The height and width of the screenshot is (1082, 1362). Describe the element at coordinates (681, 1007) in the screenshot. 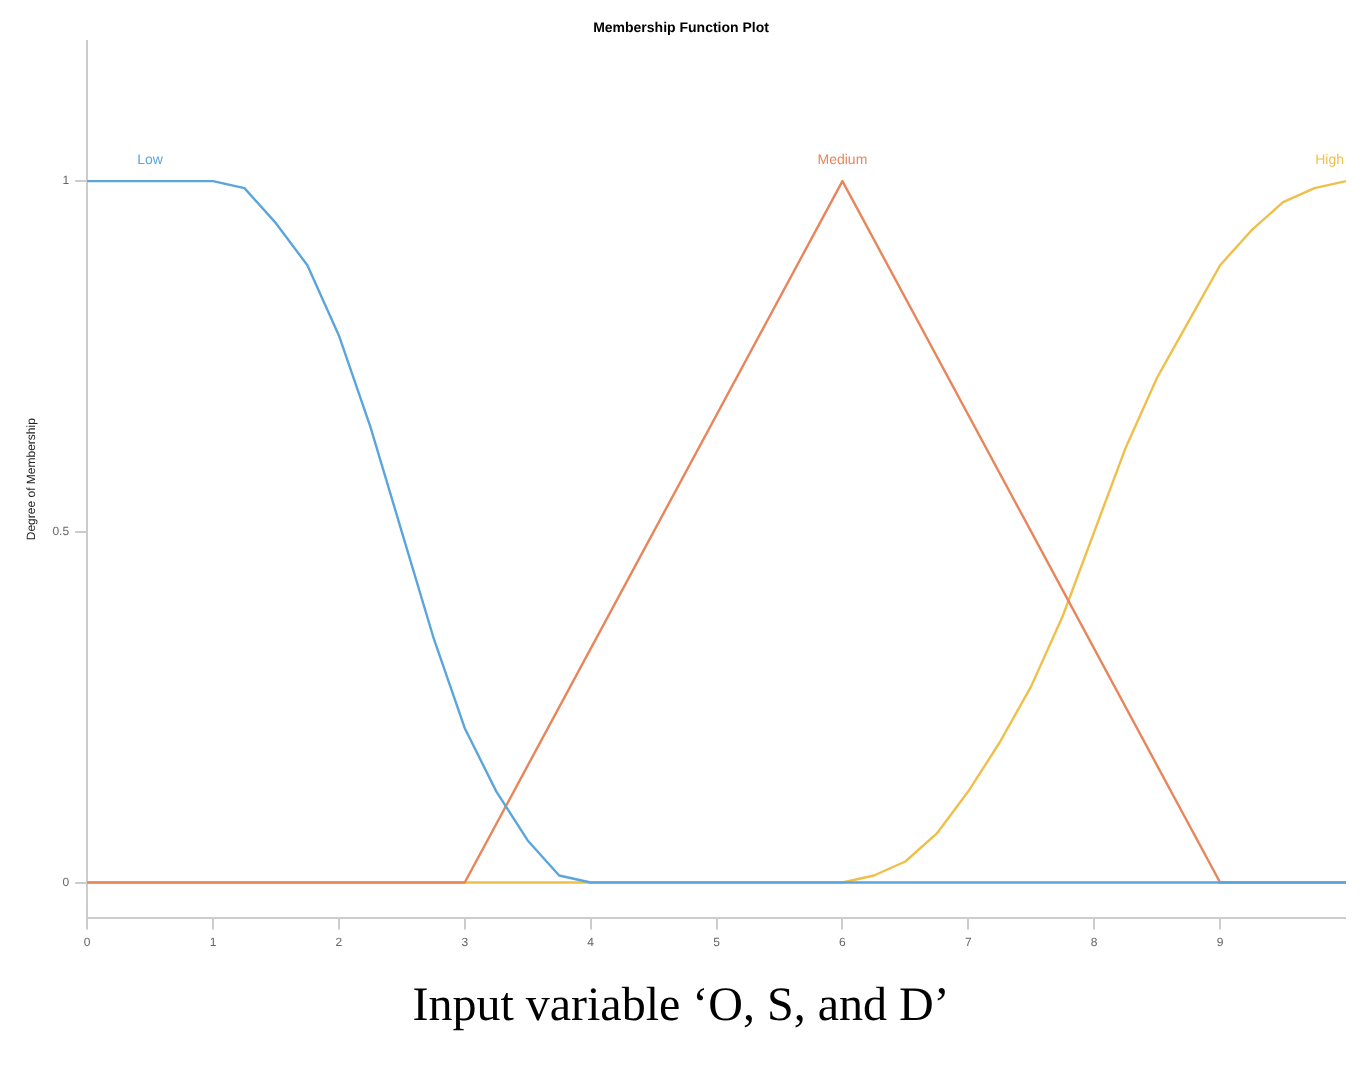

I see `text: Input variable ‘O, S, and D’` at that location.